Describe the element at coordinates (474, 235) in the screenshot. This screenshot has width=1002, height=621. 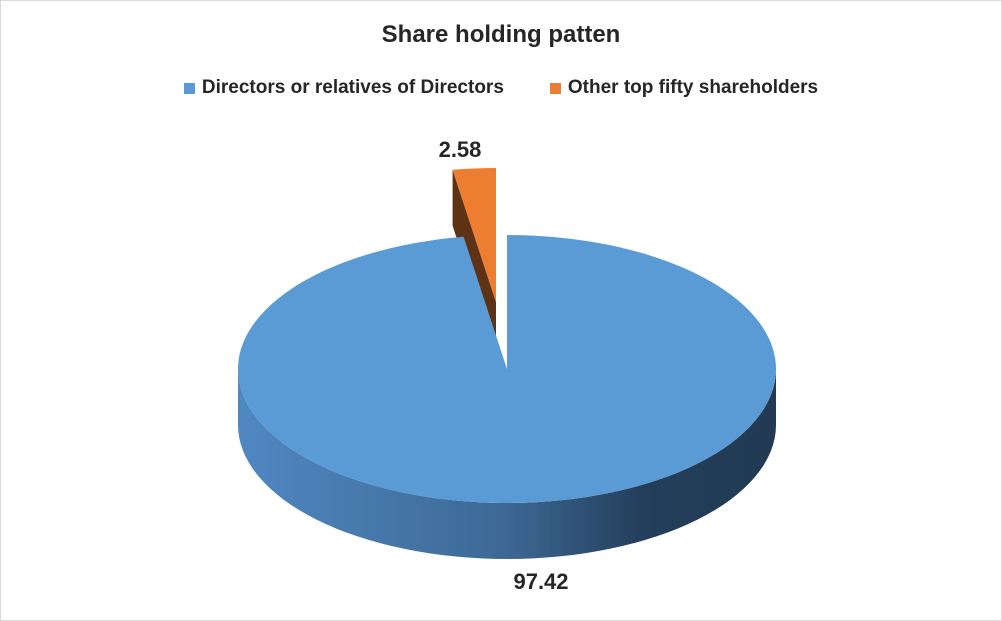
I see `pie-slice-other` at that location.